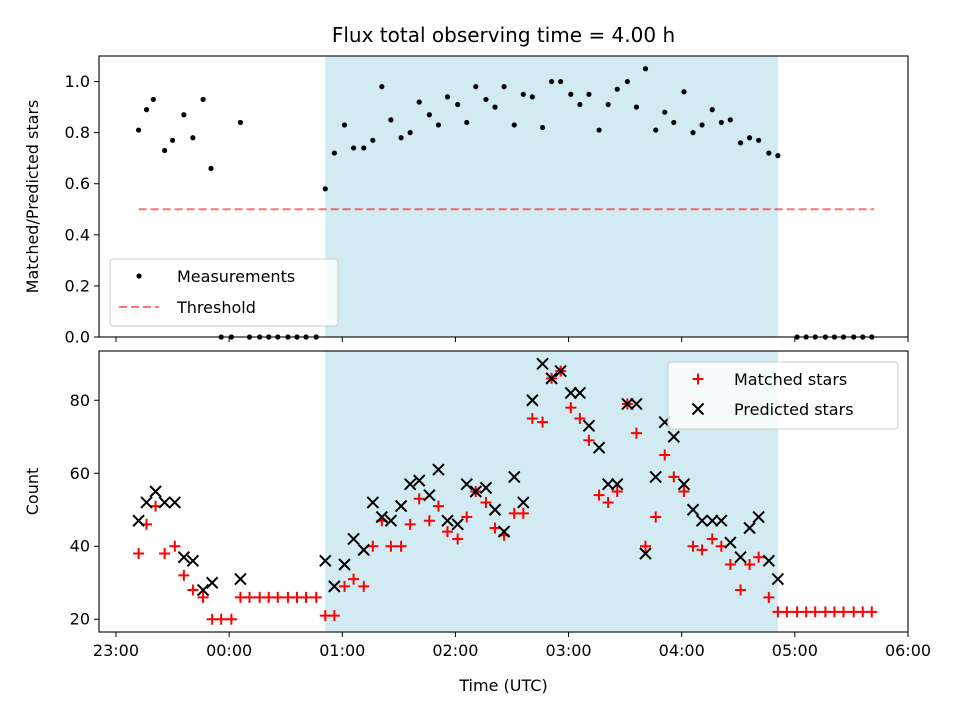  What do you see at coordinates (698, 379) in the screenshot?
I see `legend-plus-icon` at bounding box center [698, 379].